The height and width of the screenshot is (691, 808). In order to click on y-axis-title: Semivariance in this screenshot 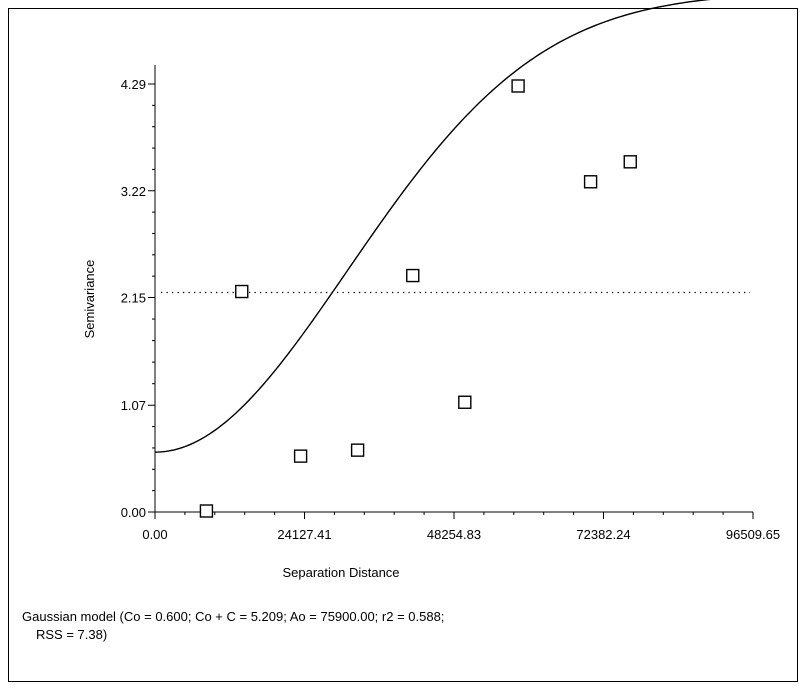, I will do `click(89, 299)`.